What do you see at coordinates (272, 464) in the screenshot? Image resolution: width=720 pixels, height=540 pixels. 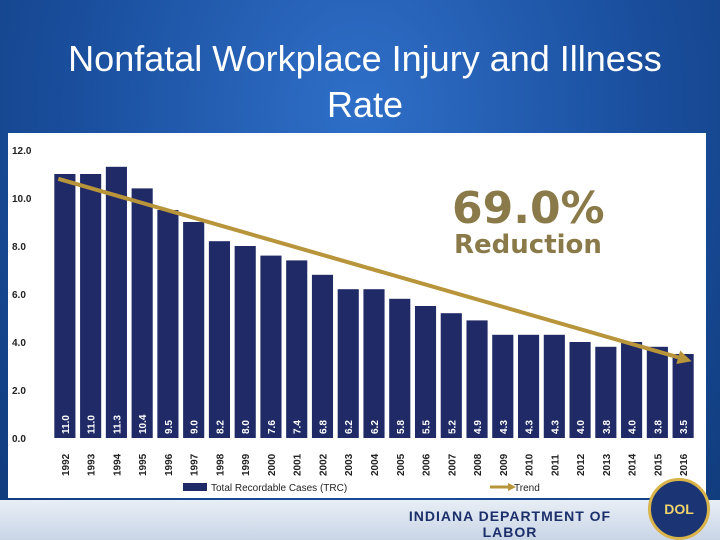 I see `x-tick-label: 2000` at bounding box center [272, 464].